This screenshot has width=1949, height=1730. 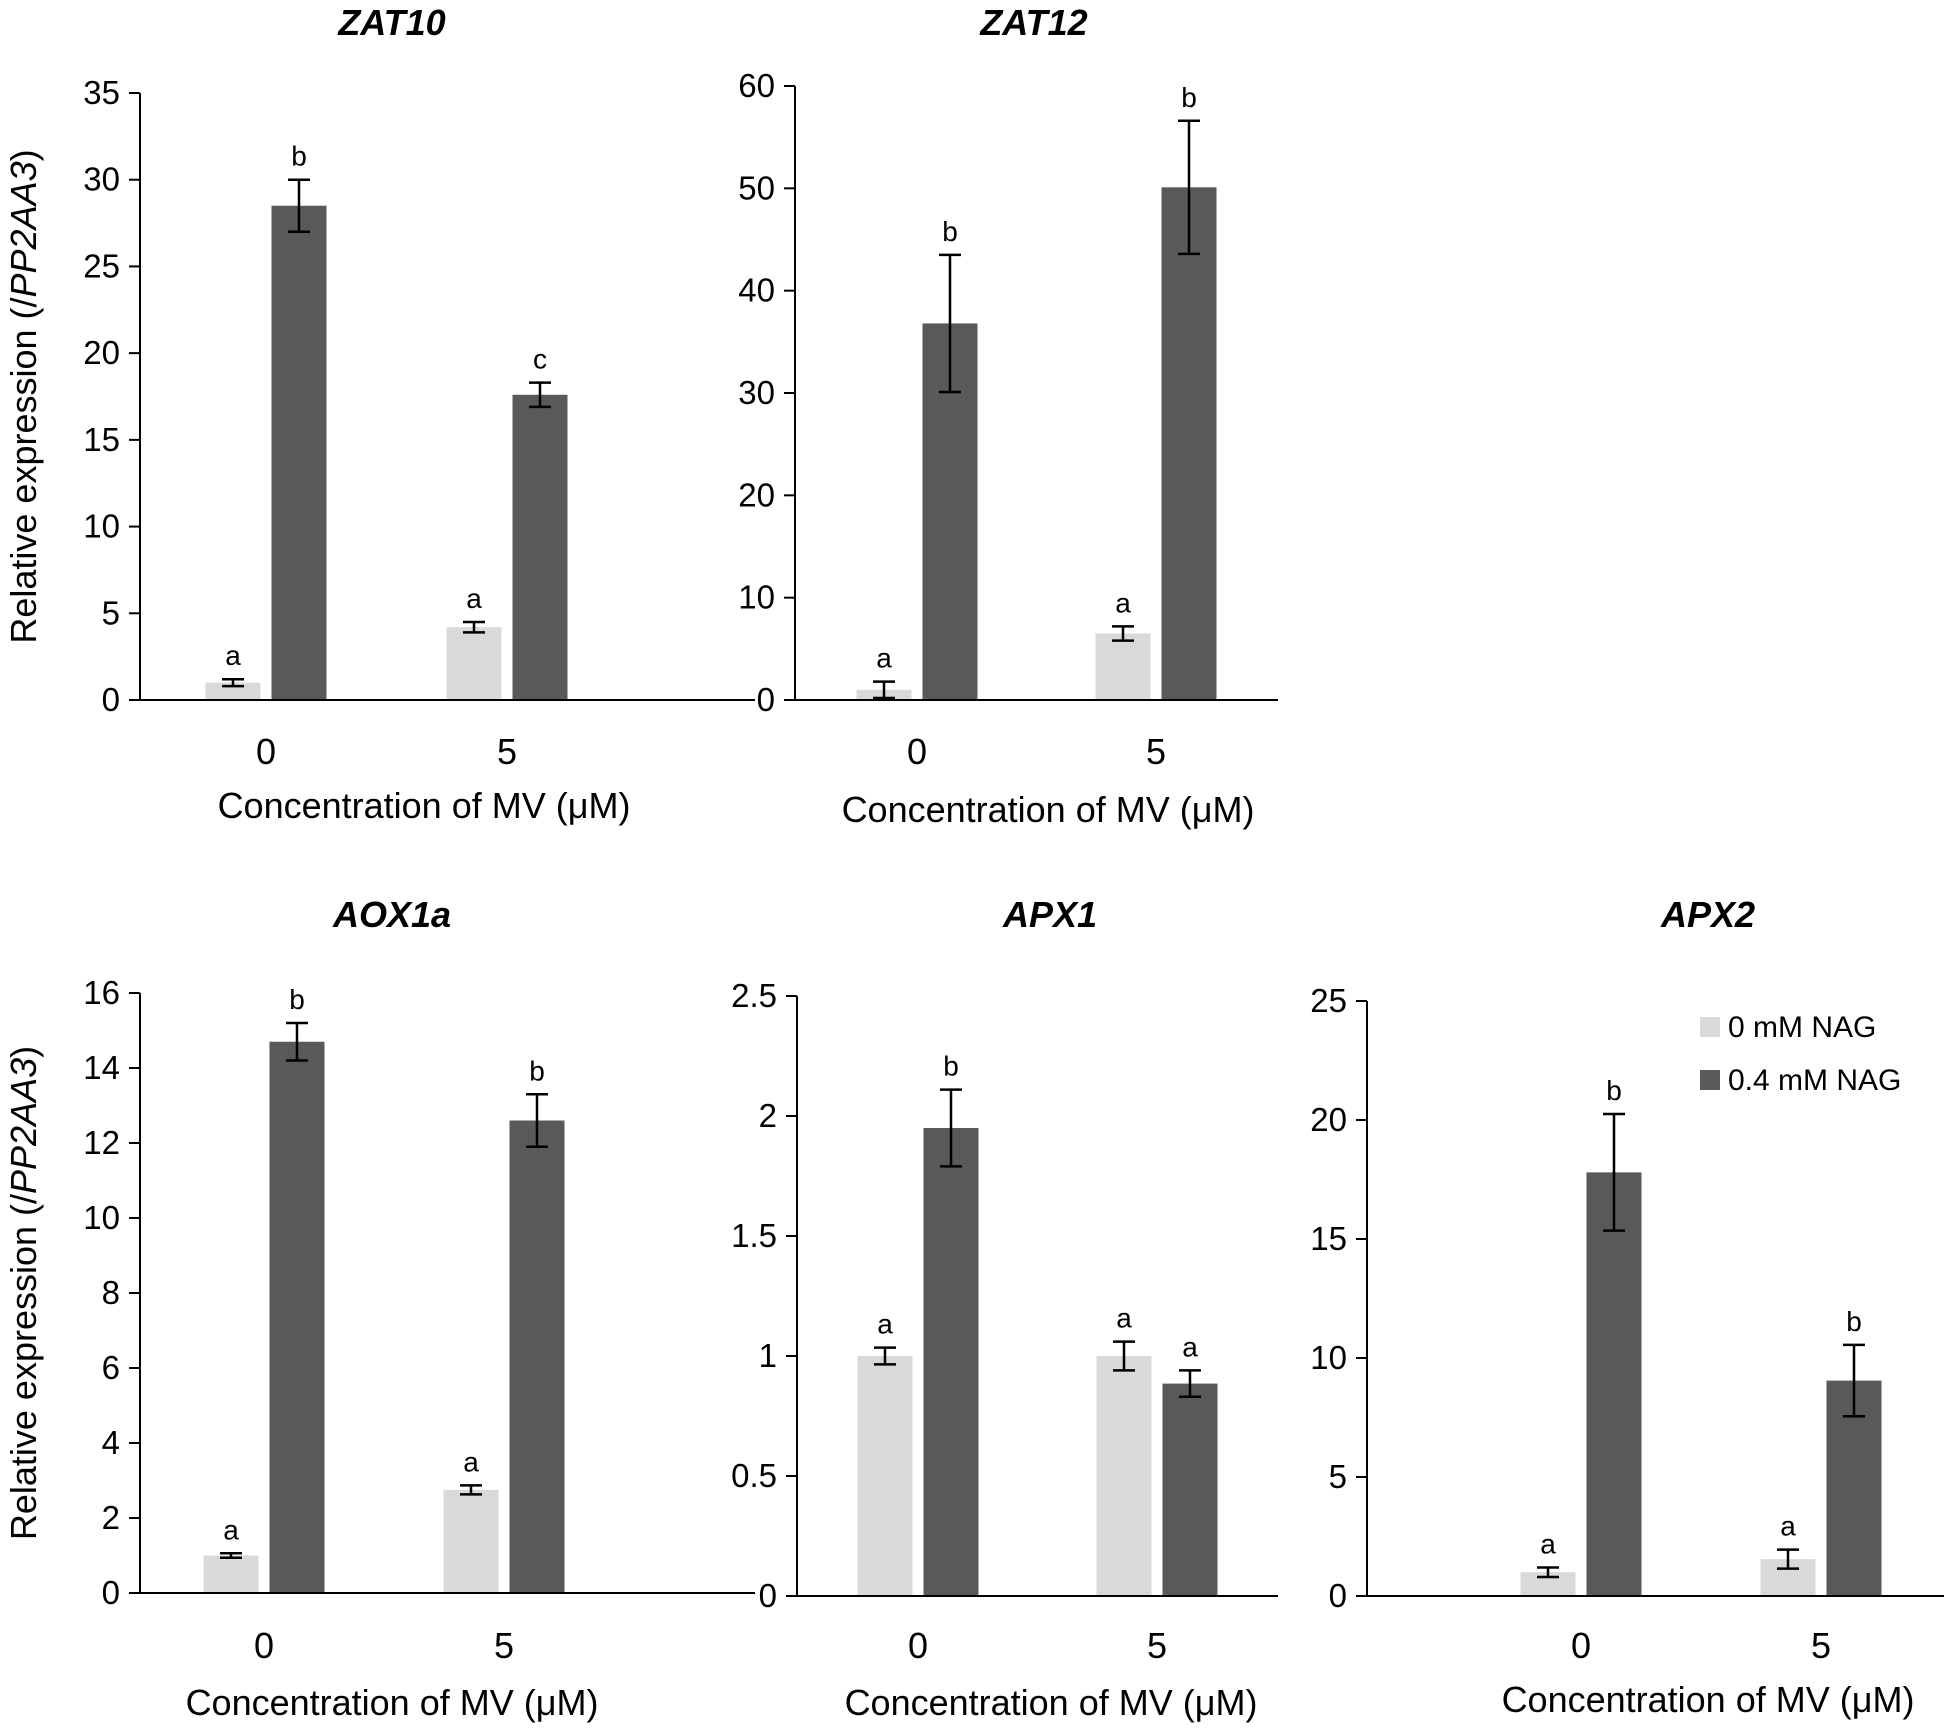 I want to click on y-tick-label: 60, so click(x=756, y=85).